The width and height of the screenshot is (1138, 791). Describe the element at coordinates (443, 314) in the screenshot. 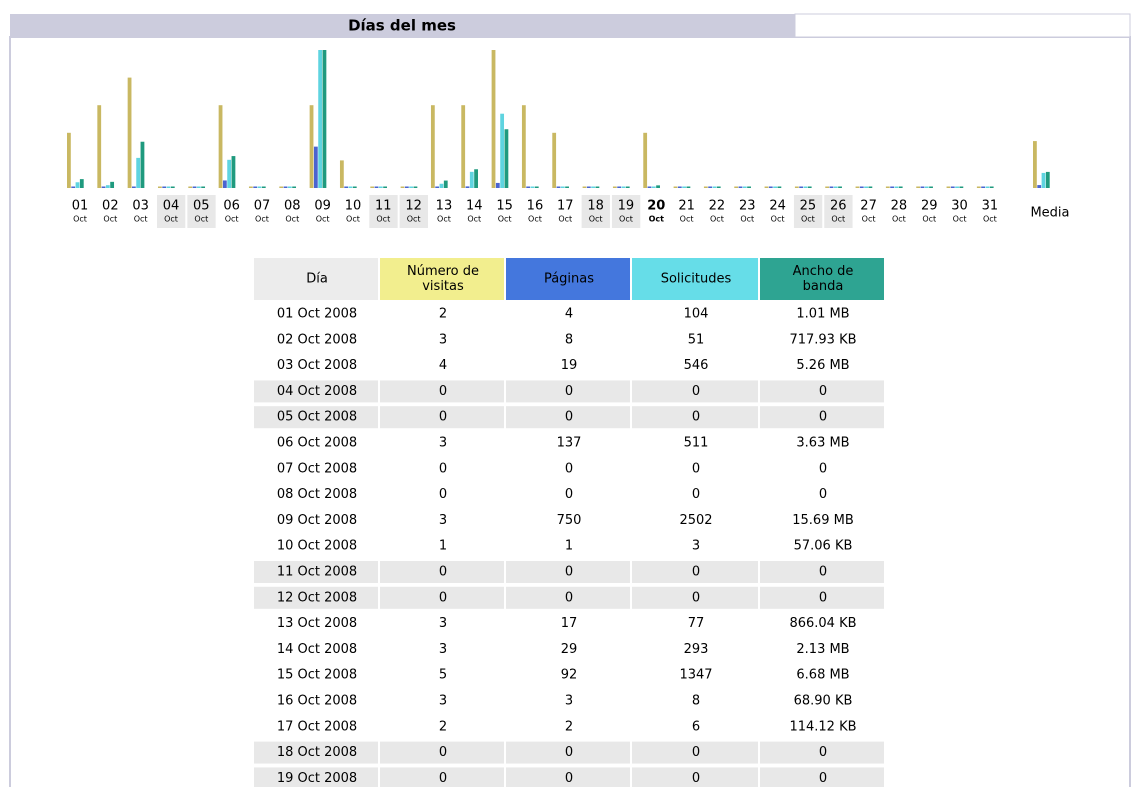

I see `cell: 2` at that location.